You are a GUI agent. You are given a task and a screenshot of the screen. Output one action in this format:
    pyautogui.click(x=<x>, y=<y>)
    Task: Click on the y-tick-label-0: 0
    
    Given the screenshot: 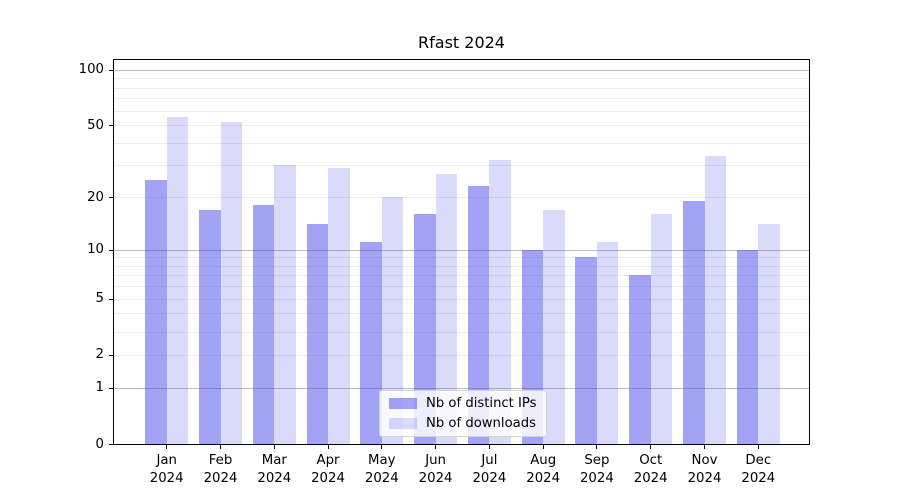 What is the action you would take?
    pyautogui.click(x=99, y=444)
    